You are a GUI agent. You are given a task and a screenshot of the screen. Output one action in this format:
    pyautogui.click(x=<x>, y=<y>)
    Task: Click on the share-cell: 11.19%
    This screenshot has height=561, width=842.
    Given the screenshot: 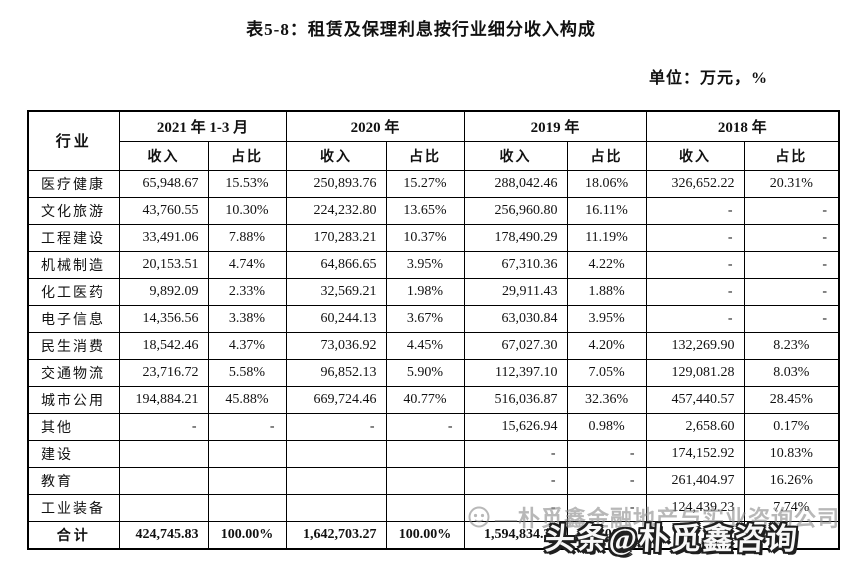 What is the action you would take?
    pyautogui.click(x=606, y=237)
    